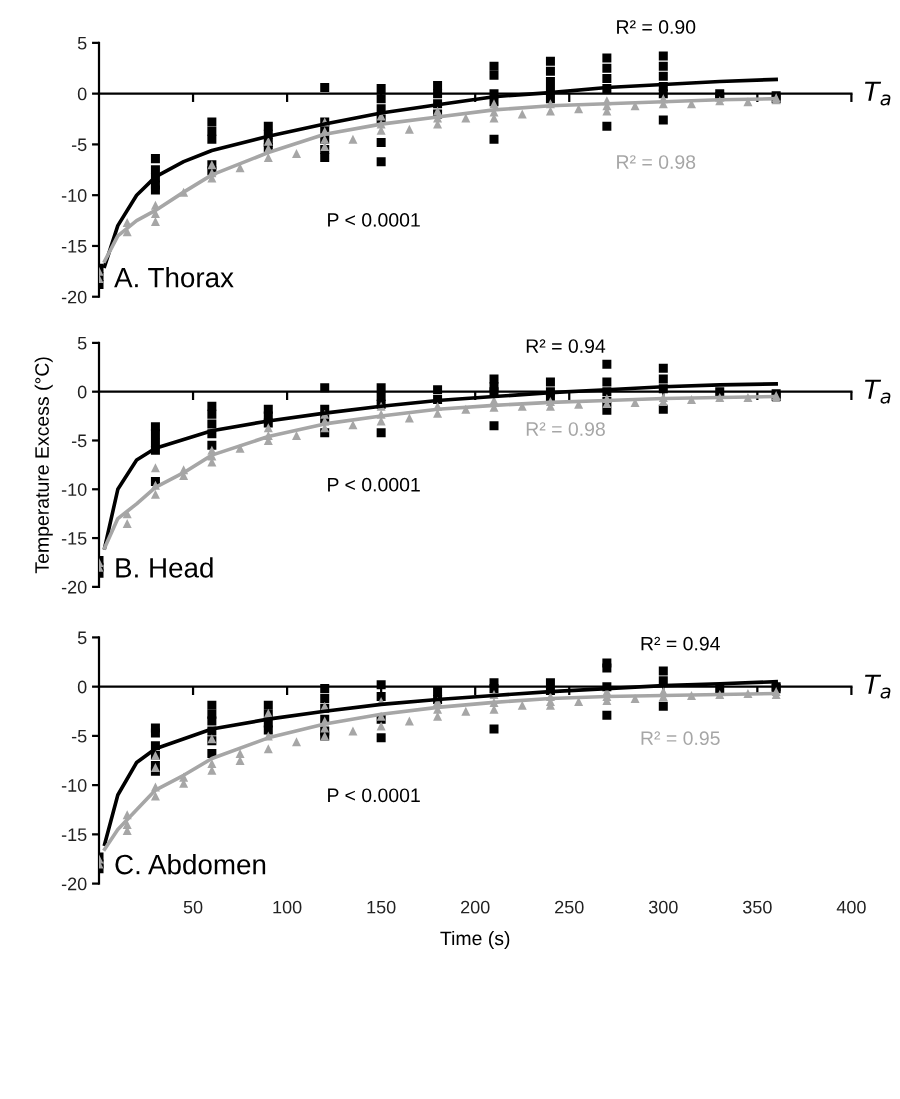 The width and height of the screenshot is (900, 1099). Describe the element at coordinates (656, 27) in the screenshot. I see `text: R² = 0.90` at that location.